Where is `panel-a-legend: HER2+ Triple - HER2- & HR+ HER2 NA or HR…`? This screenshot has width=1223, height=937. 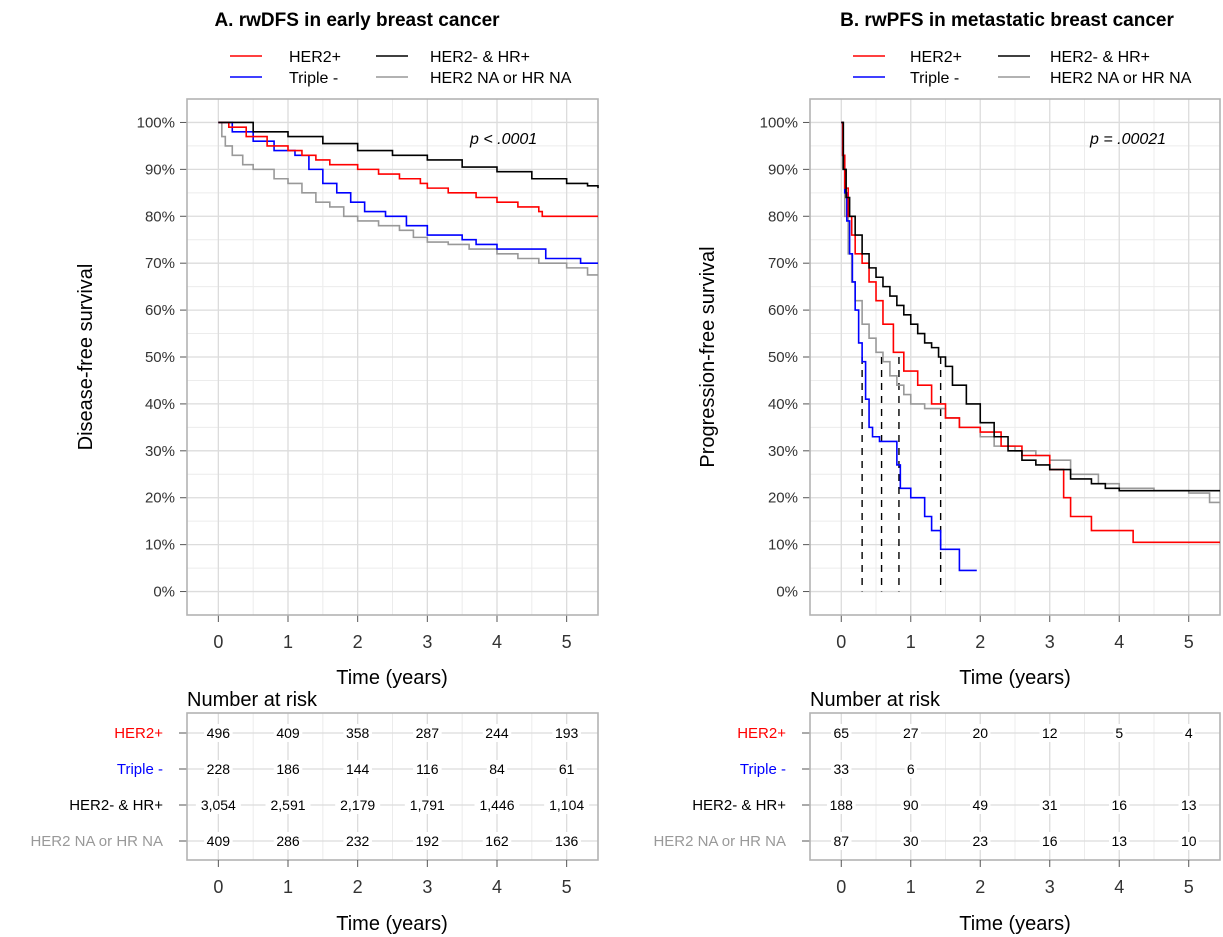 panel-a-legend: HER2+ Triple - HER2- & HR+ HER2 NA or HR… is located at coordinates (401, 68).